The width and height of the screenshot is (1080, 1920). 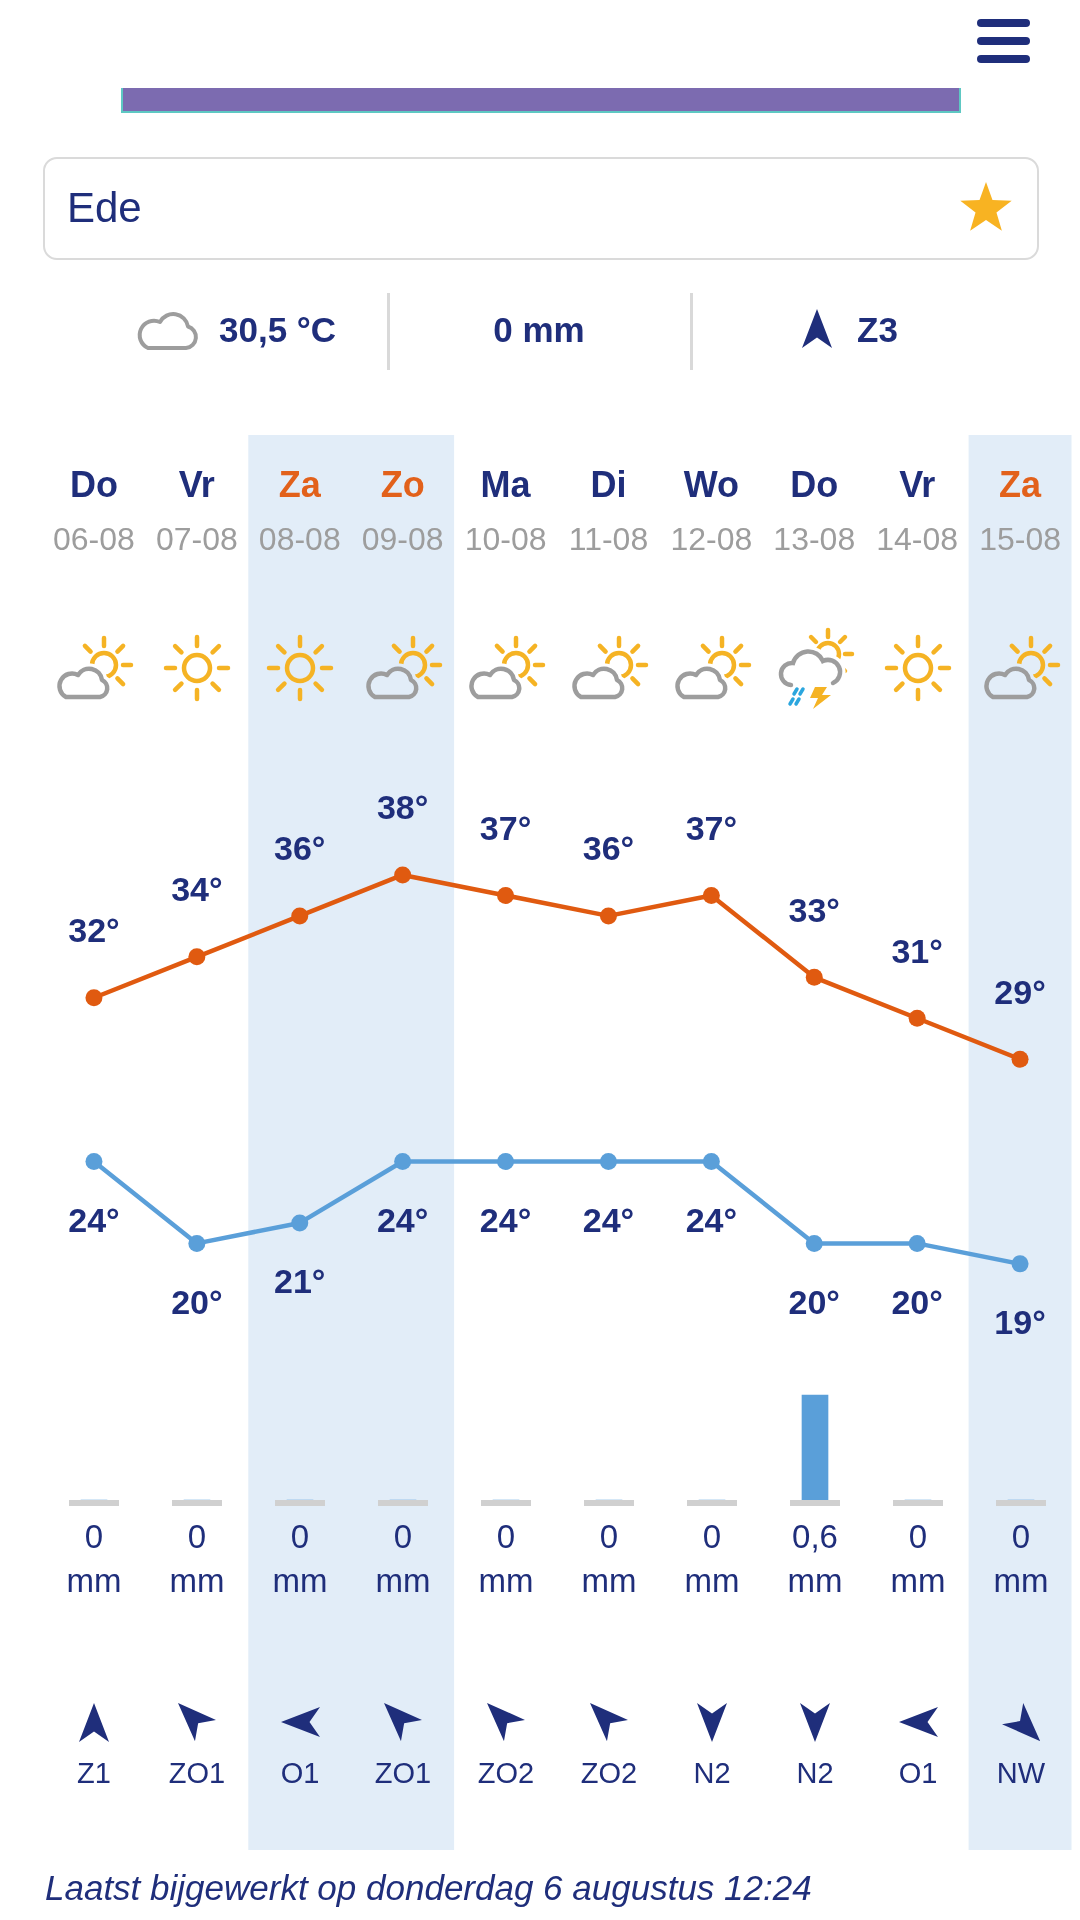 What do you see at coordinates (877, 329) in the screenshot?
I see `text: Z3` at bounding box center [877, 329].